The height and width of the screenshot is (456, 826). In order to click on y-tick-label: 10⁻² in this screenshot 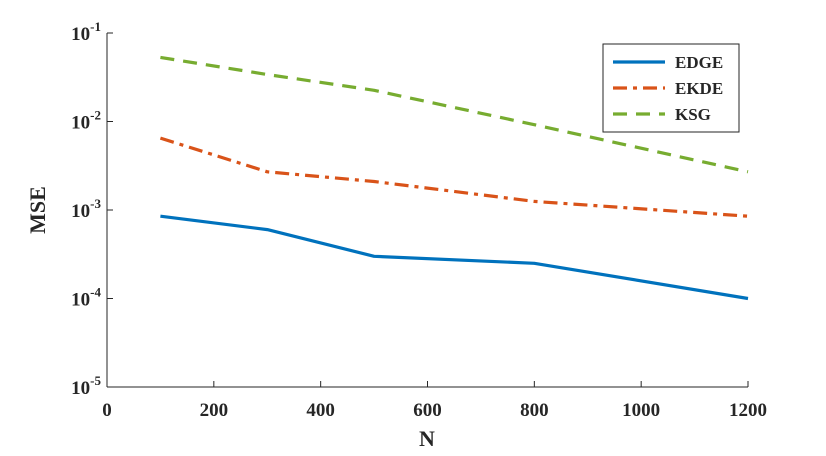, I will do `click(86, 121)`.